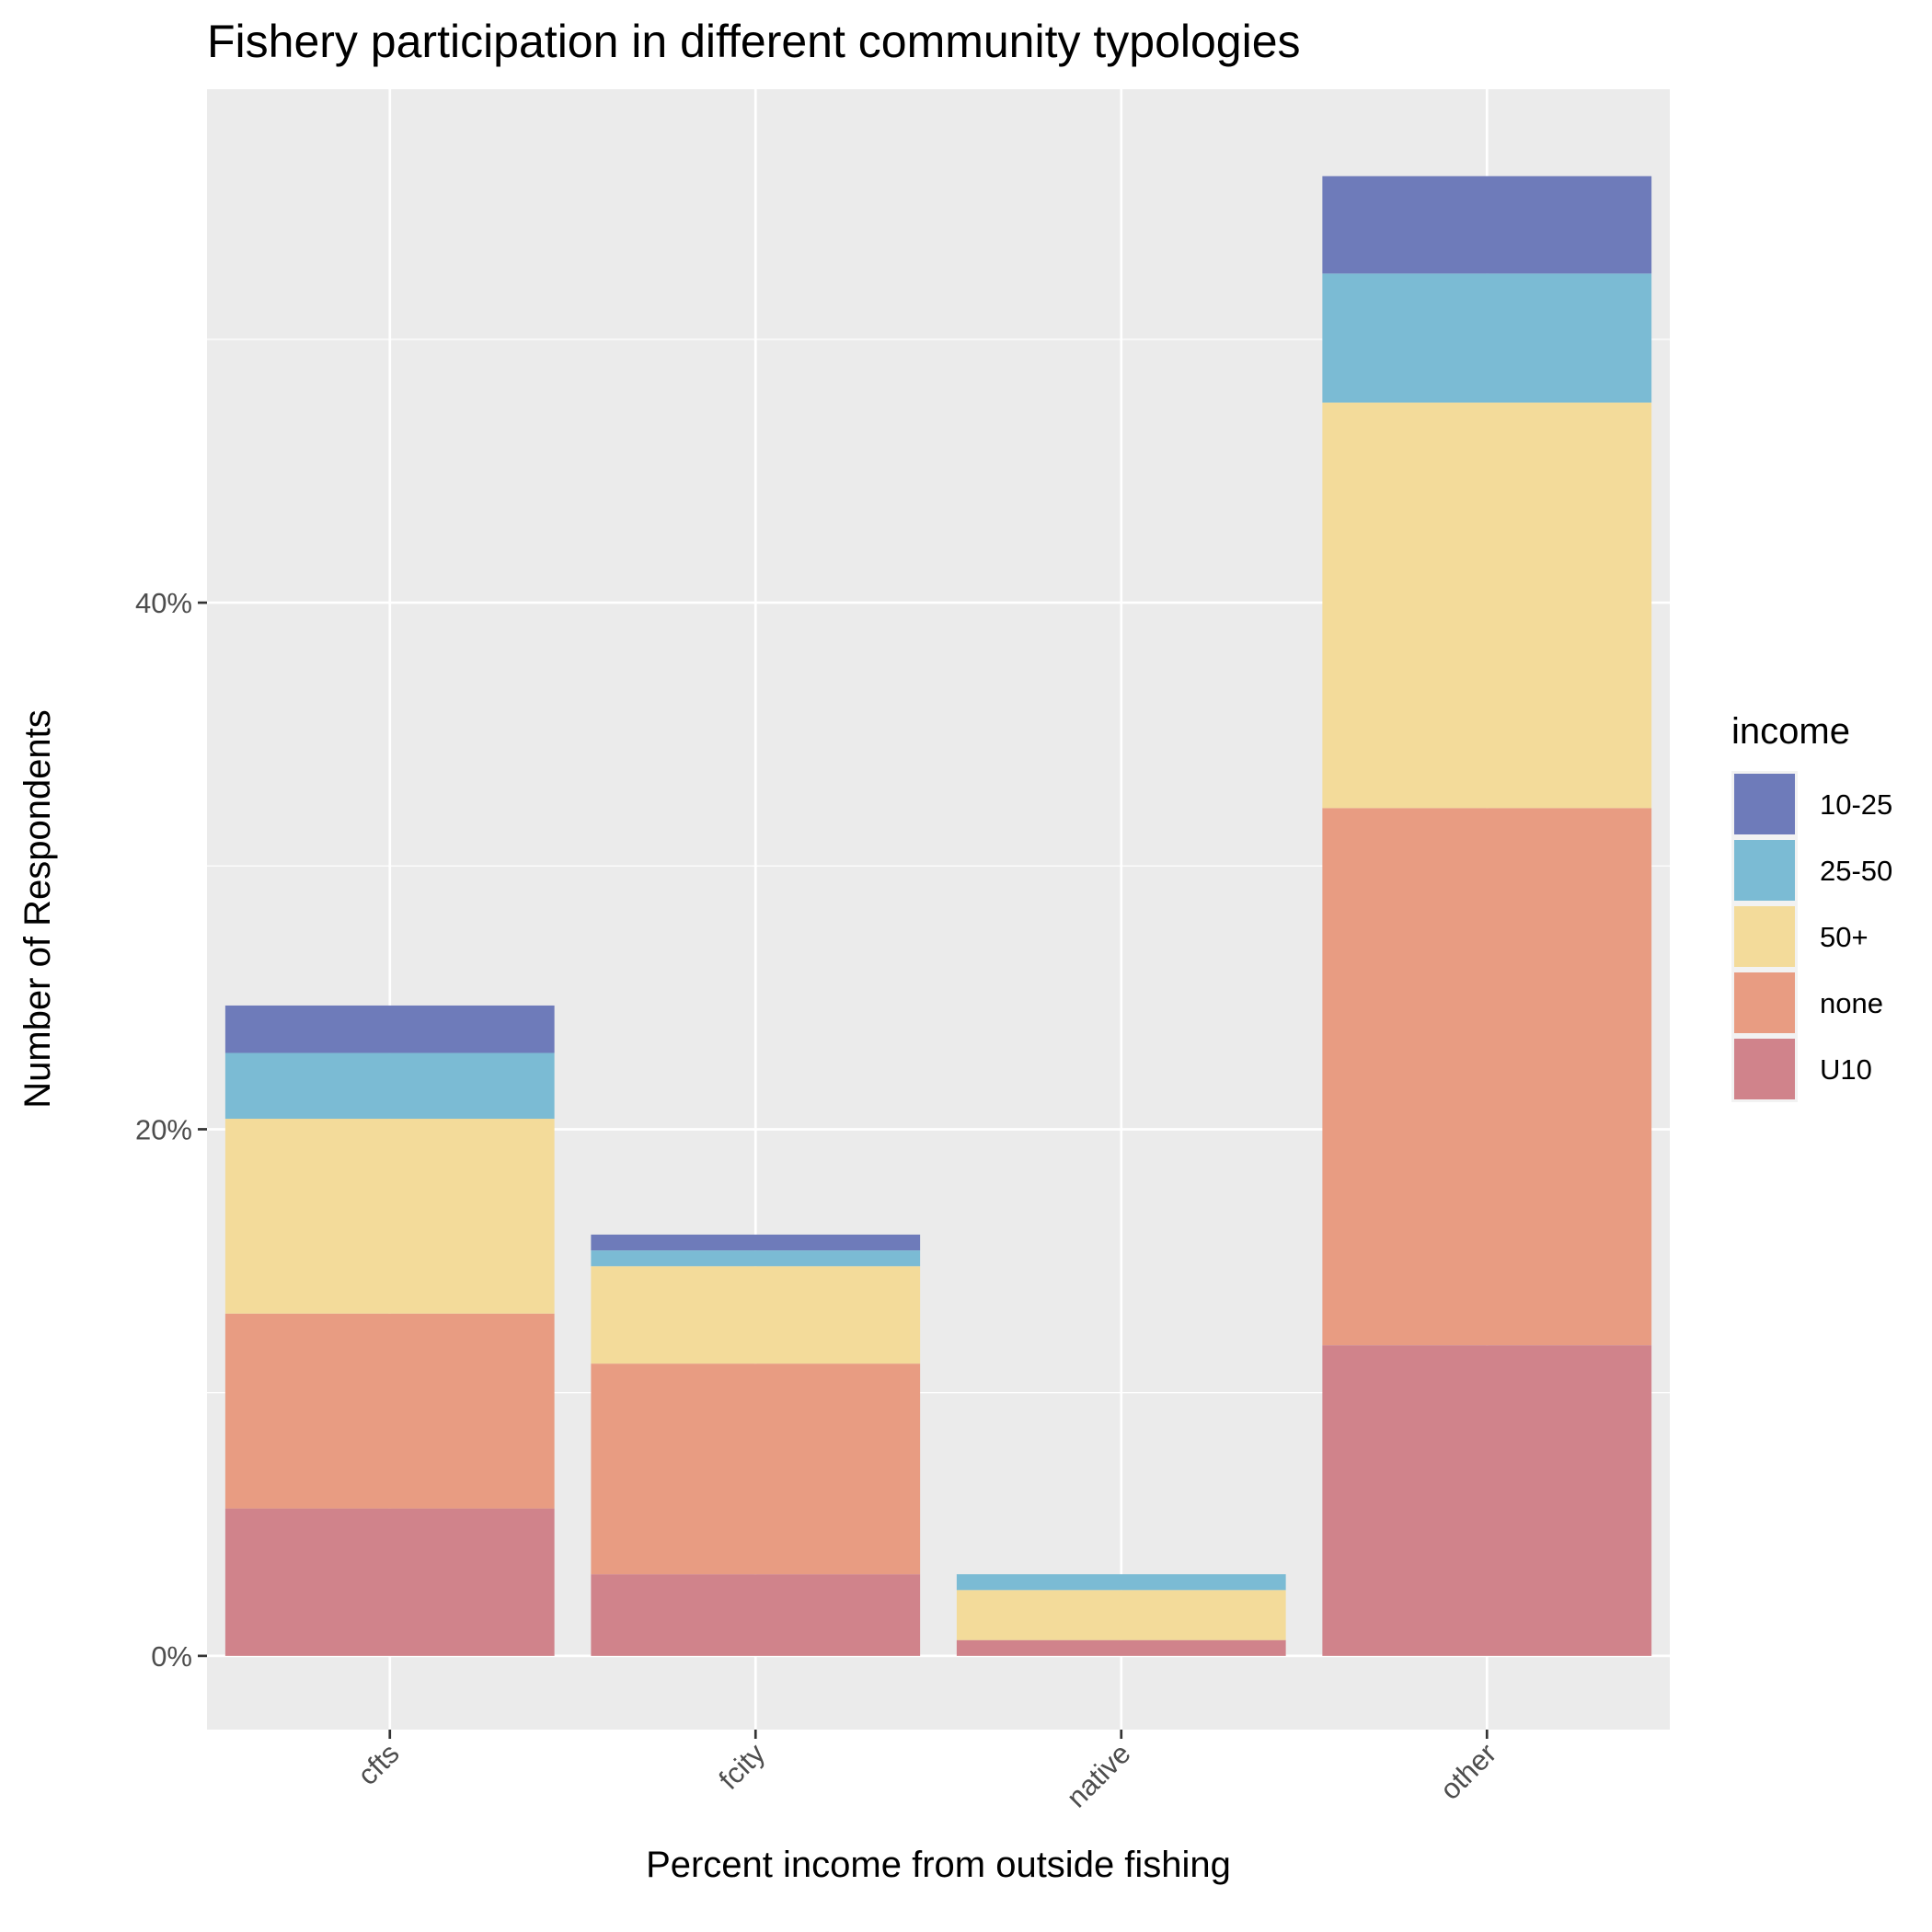 This screenshot has width=1932, height=1932. Describe the element at coordinates (1790, 731) in the screenshot. I see `legend-title: income` at that location.